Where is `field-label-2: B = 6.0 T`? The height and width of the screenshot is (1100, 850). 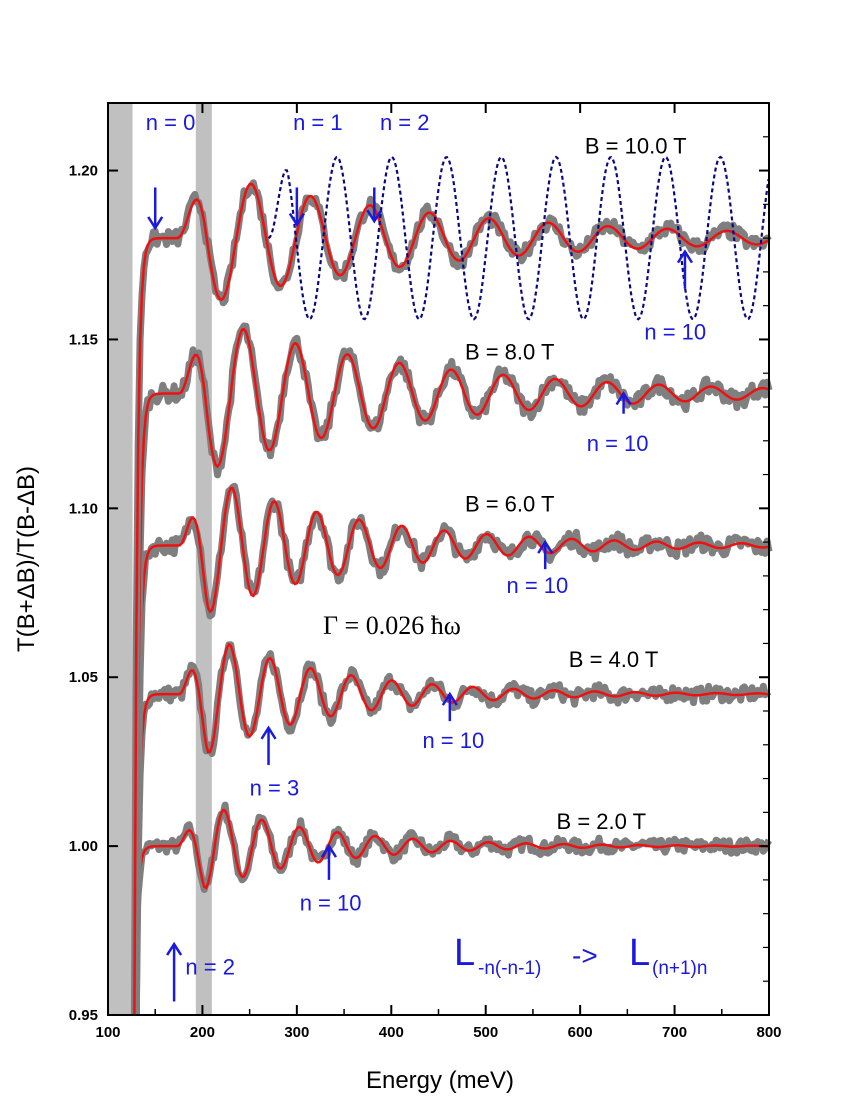
field-label-2: B = 6.0 T is located at coordinates (509, 504).